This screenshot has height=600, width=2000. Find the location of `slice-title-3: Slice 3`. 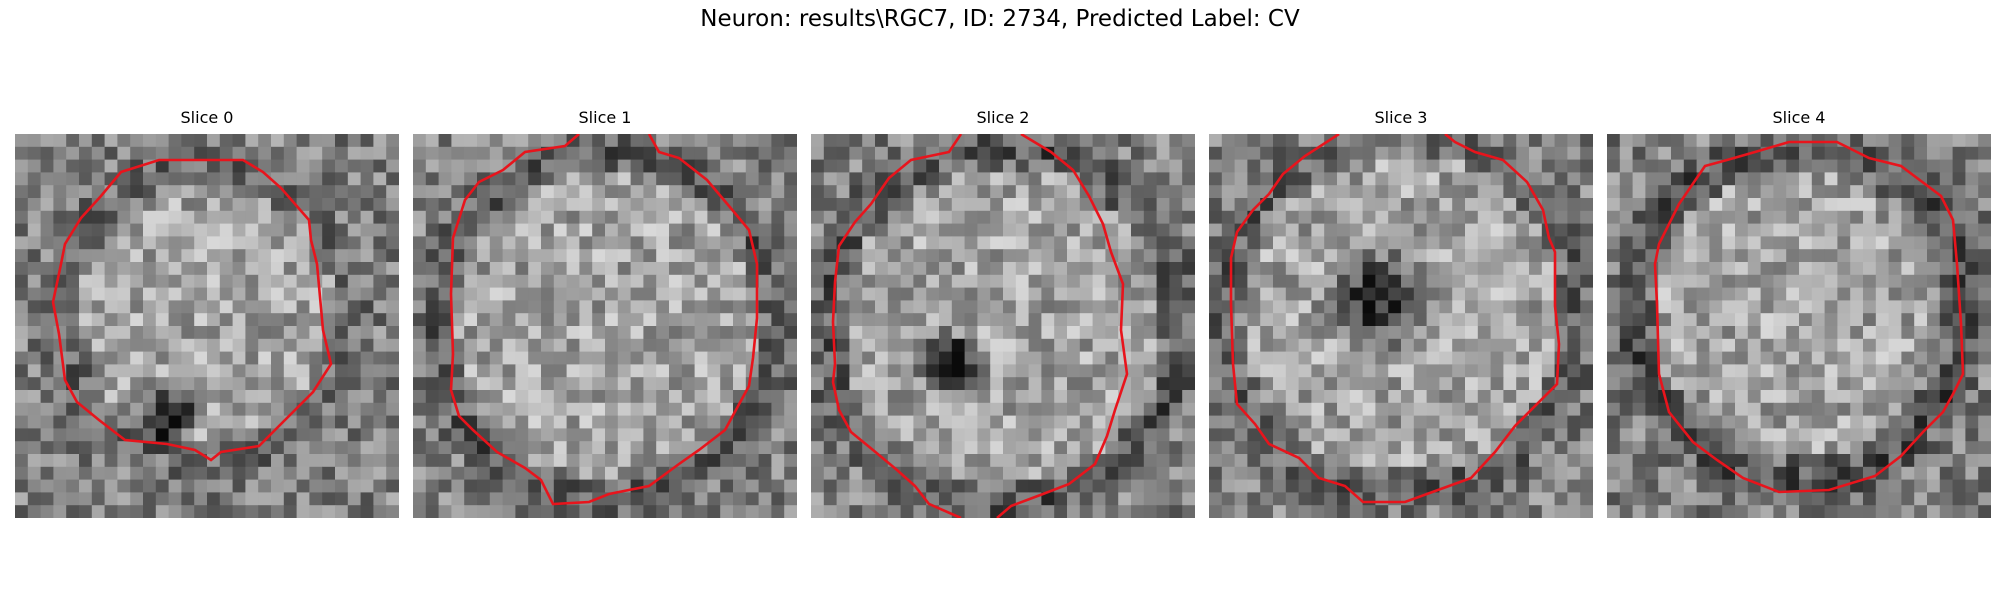

slice-title-3: Slice 3 is located at coordinates (1401, 117).